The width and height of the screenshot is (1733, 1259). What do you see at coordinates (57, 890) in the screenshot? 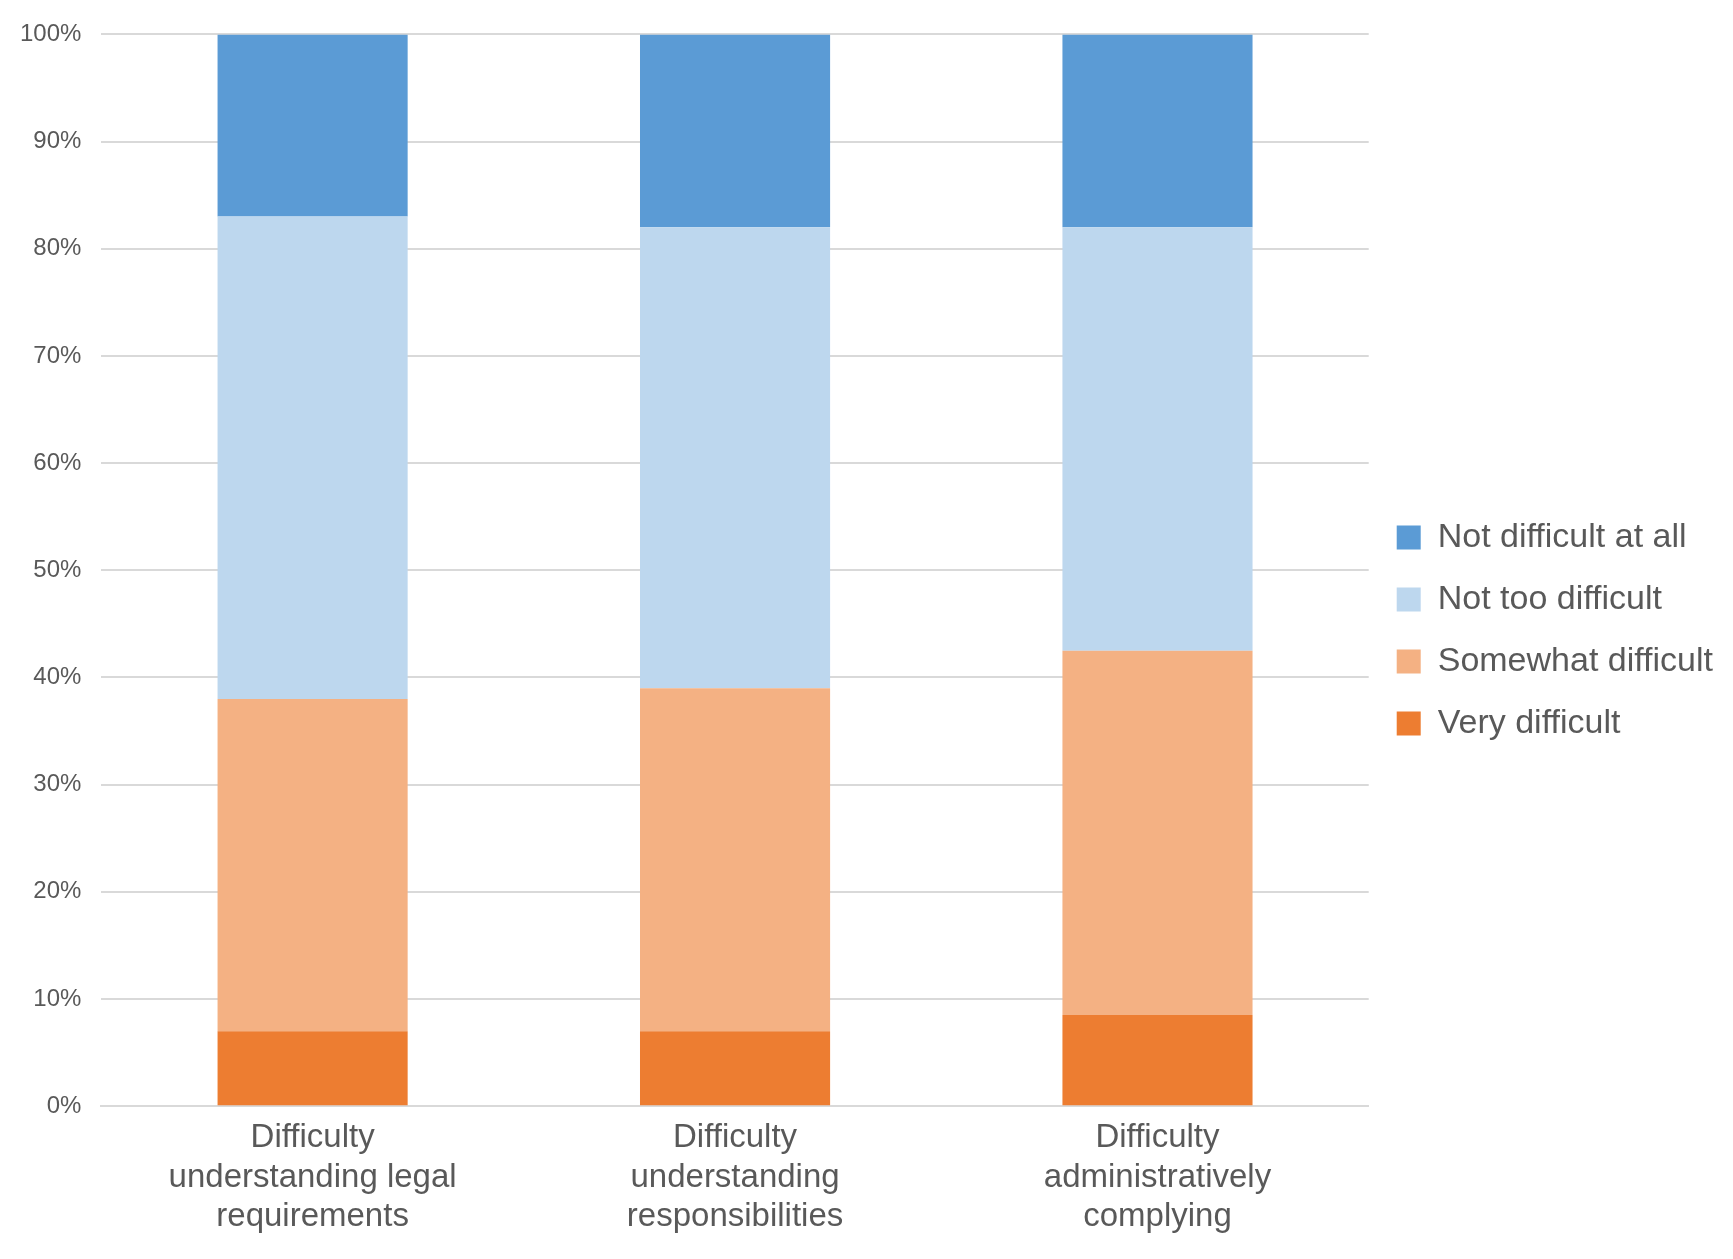
I see `y-tick-label: 20%` at bounding box center [57, 890].